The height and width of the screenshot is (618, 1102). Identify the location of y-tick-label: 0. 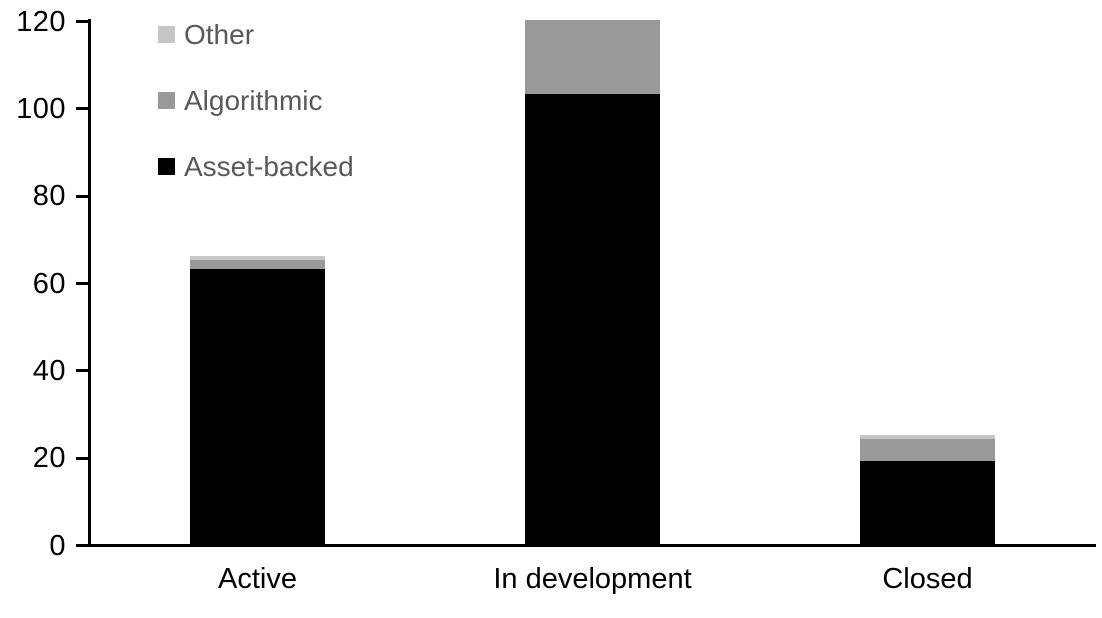
(57, 545).